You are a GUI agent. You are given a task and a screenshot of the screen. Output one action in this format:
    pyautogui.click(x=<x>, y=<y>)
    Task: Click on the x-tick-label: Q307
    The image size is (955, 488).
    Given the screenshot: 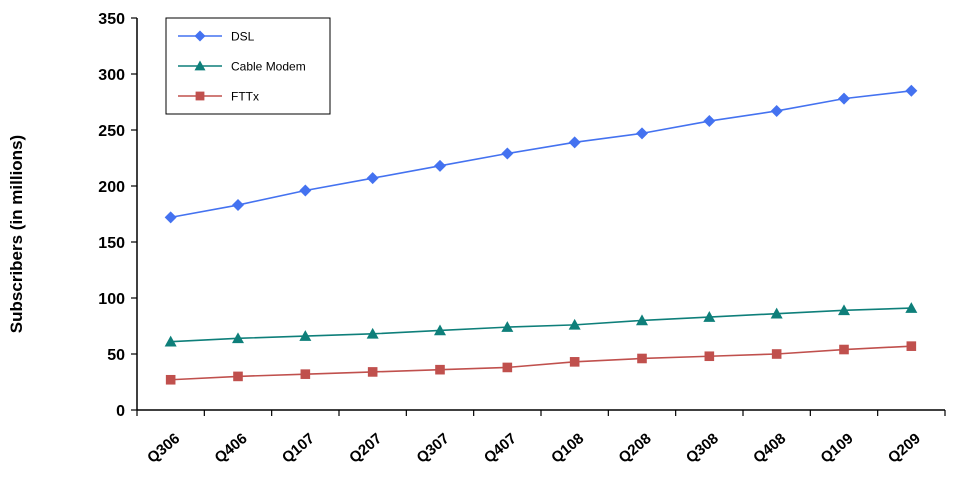 What is the action you would take?
    pyautogui.click(x=433, y=448)
    